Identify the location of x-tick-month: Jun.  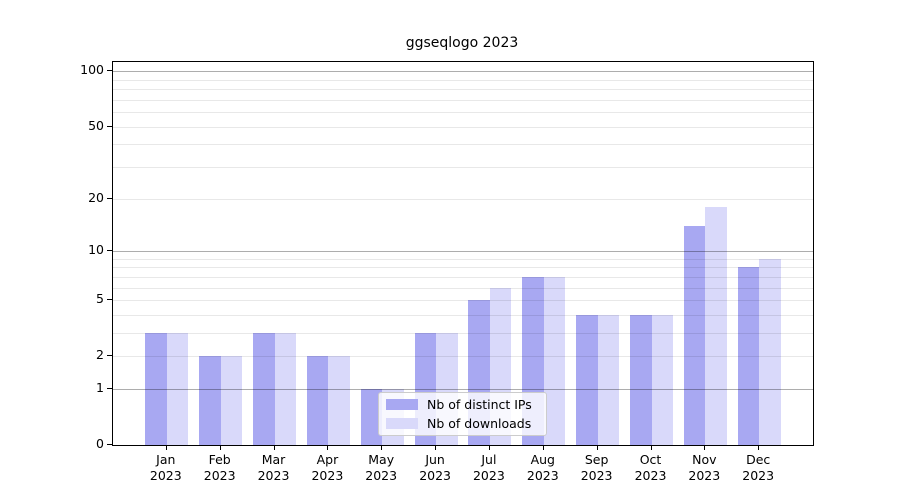
(435, 459).